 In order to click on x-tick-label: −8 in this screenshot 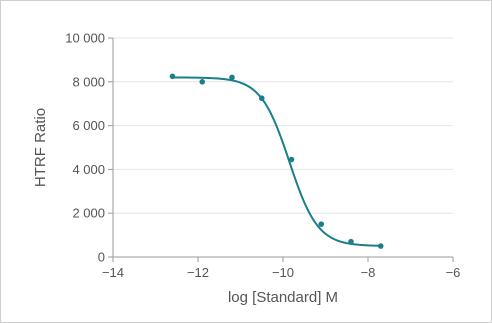, I will do `click(368, 272)`.